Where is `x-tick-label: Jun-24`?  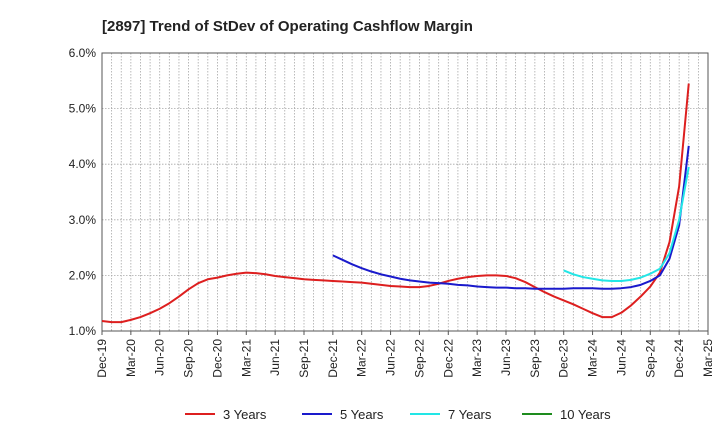 x-tick-label: Jun-24 is located at coordinates (621, 357).